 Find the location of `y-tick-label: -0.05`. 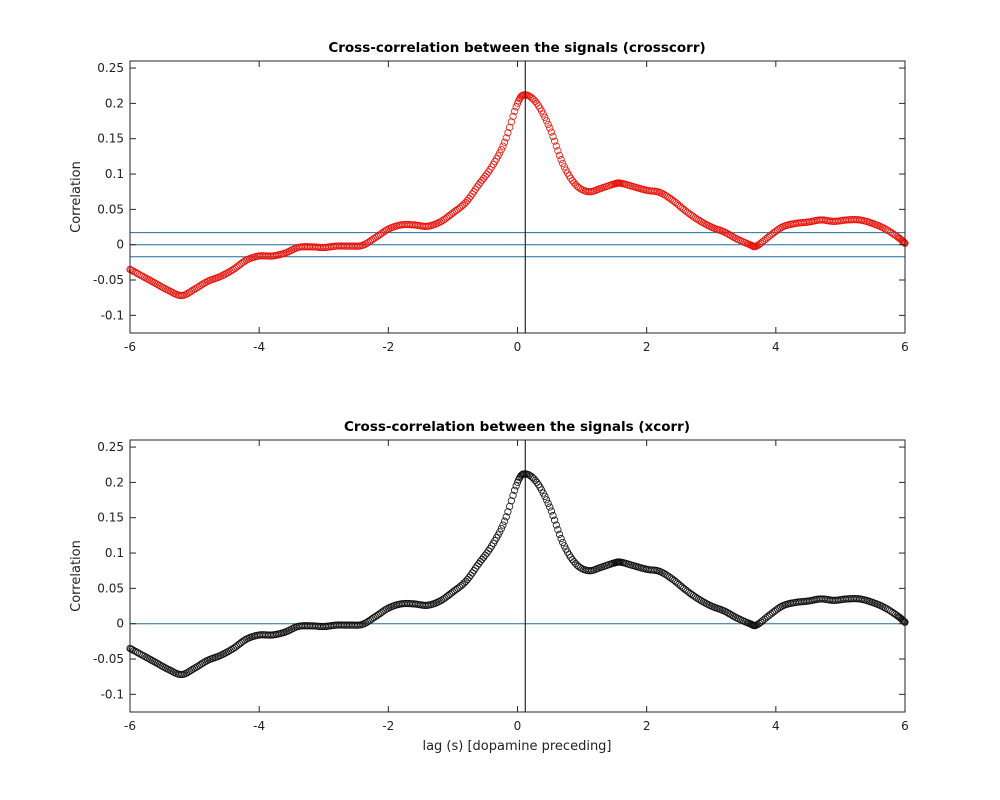

y-tick-label: -0.05 is located at coordinates (108, 280).